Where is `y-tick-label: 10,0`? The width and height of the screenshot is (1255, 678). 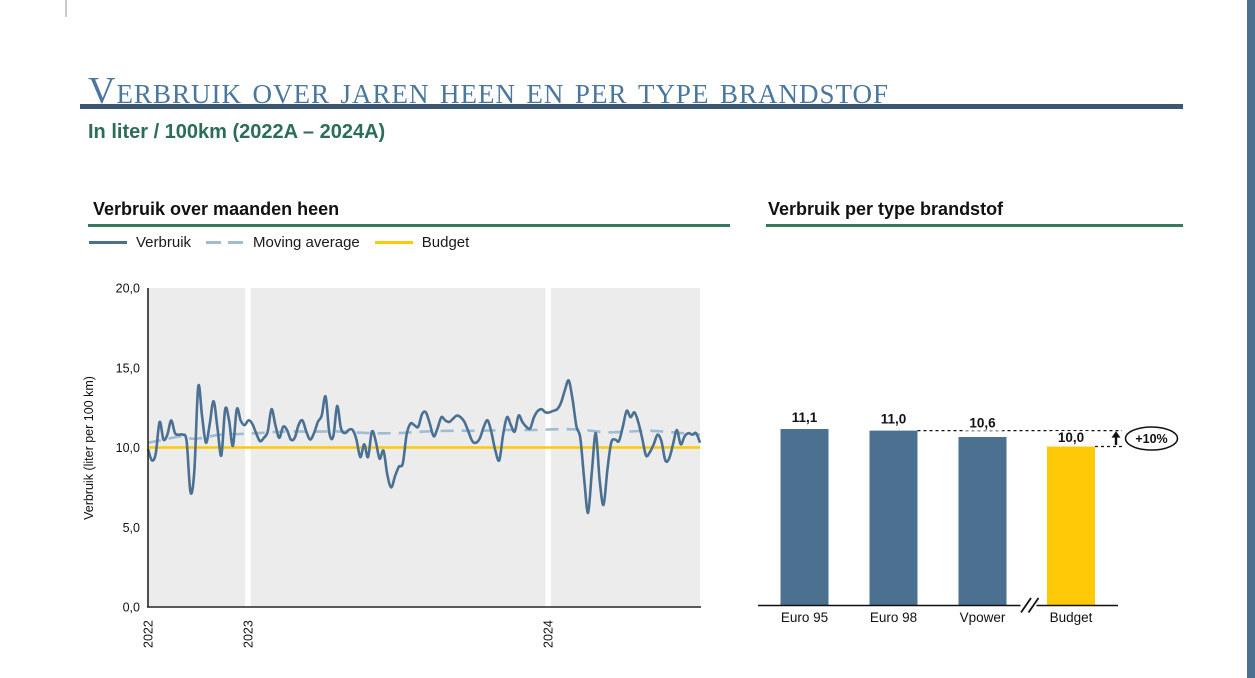 y-tick-label: 10,0 is located at coordinates (128, 448).